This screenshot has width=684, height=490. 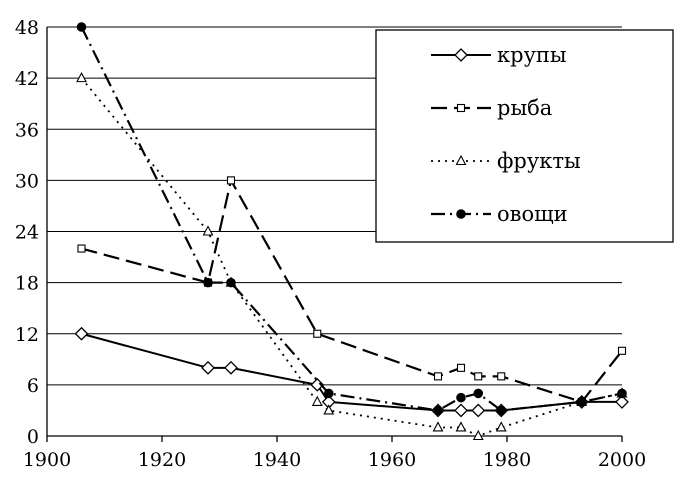 I want to click on y-tick-label: 12, so click(x=27, y=335).